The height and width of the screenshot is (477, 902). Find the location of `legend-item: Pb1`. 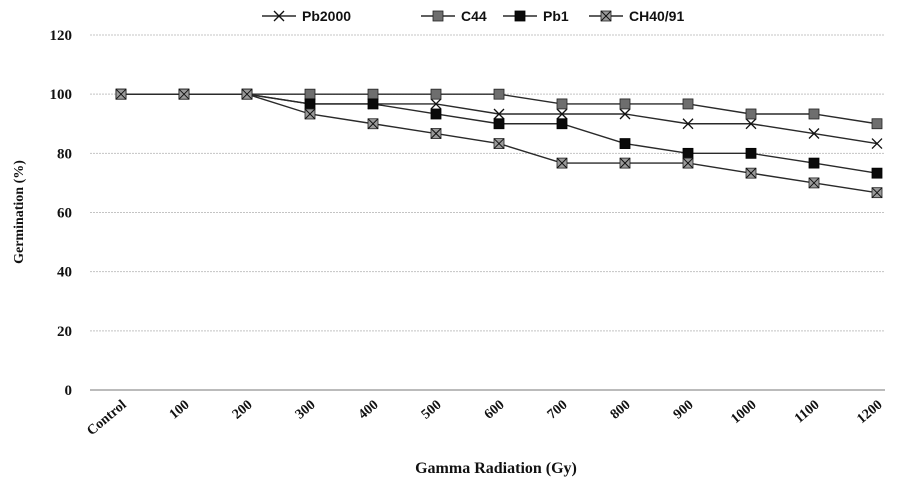

legend-item: Pb1 is located at coordinates (536, 16).